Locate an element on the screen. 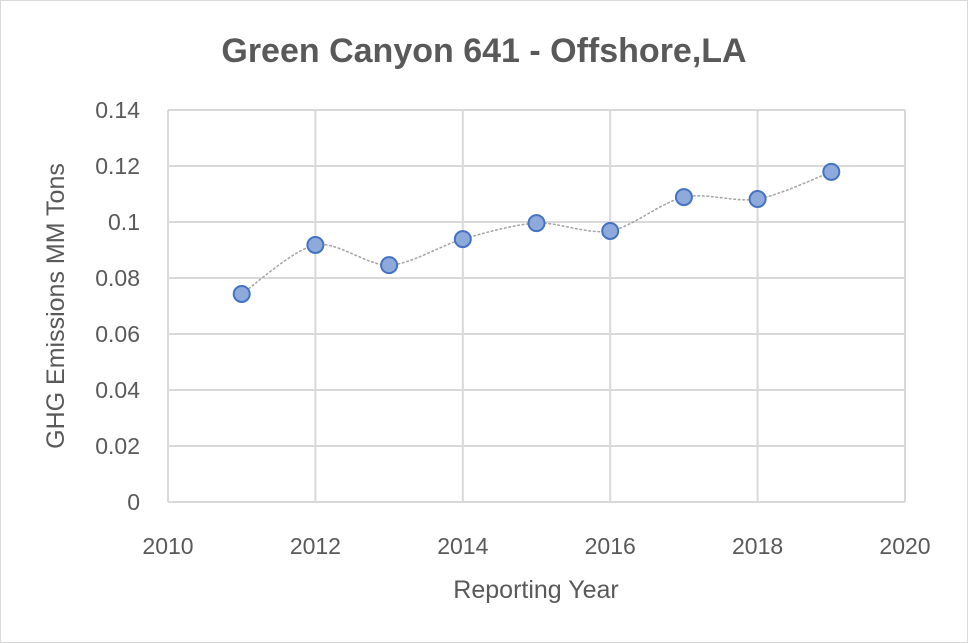 Image resolution: width=968 pixels, height=643 pixels. x-tick-label: 2018 is located at coordinates (757, 546).